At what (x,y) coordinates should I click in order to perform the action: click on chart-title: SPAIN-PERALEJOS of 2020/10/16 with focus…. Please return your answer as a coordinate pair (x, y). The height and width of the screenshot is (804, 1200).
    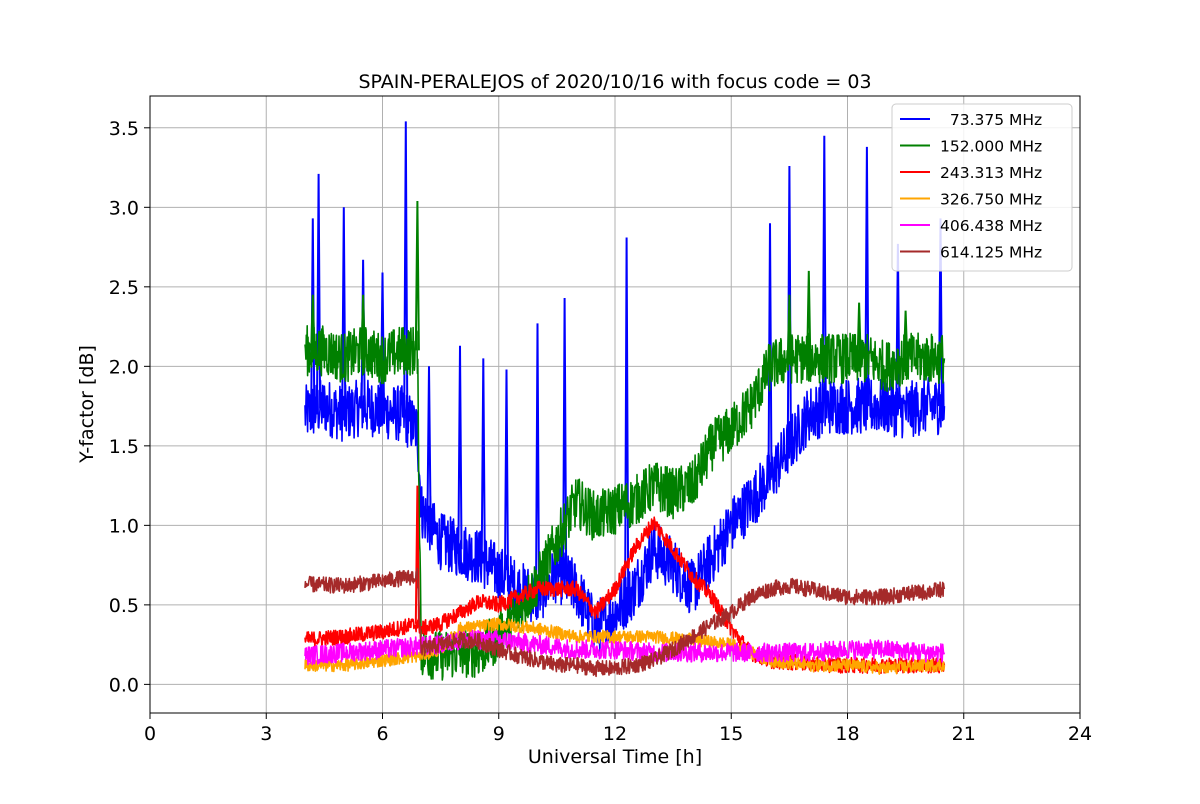
    Looking at the image, I should click on (614, 82).